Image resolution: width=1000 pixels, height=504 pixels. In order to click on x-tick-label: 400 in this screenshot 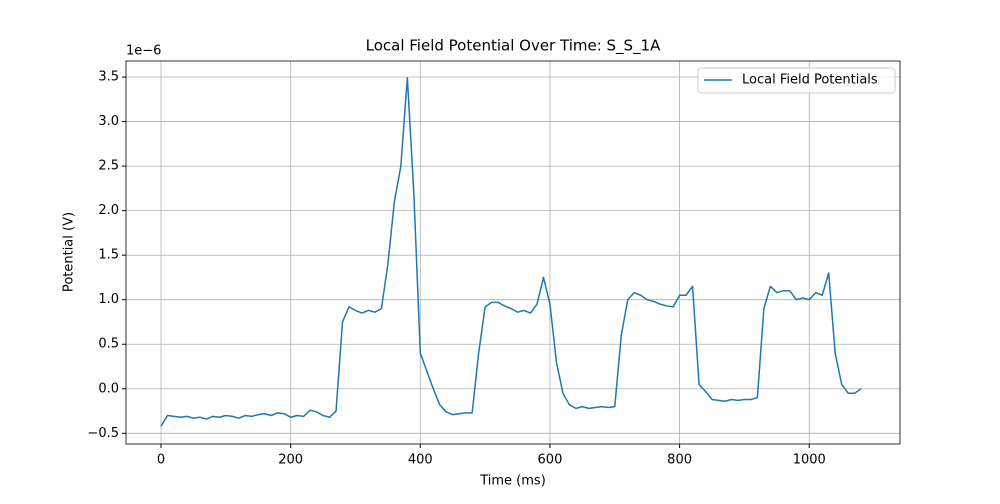, I will do `click(420, 460)`.